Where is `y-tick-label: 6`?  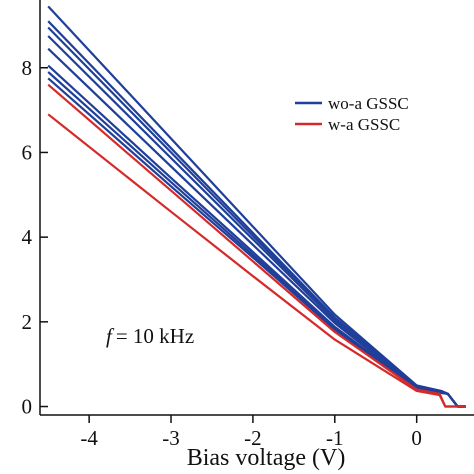
y-tick-label: 6 is located at coordinates (27, 152).